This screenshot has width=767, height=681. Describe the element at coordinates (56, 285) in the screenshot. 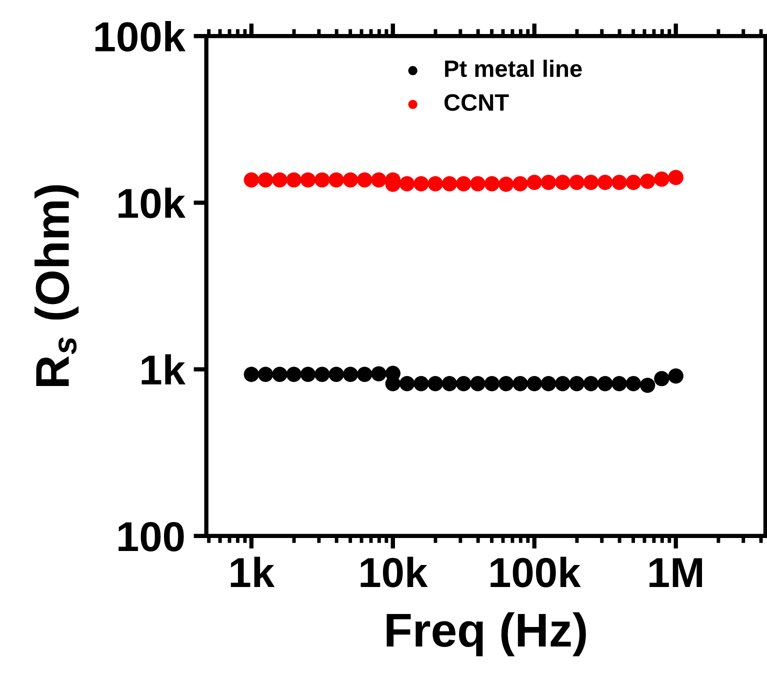

I see `y-axis-title: R$_{s}$ (Ohm)` at that location.